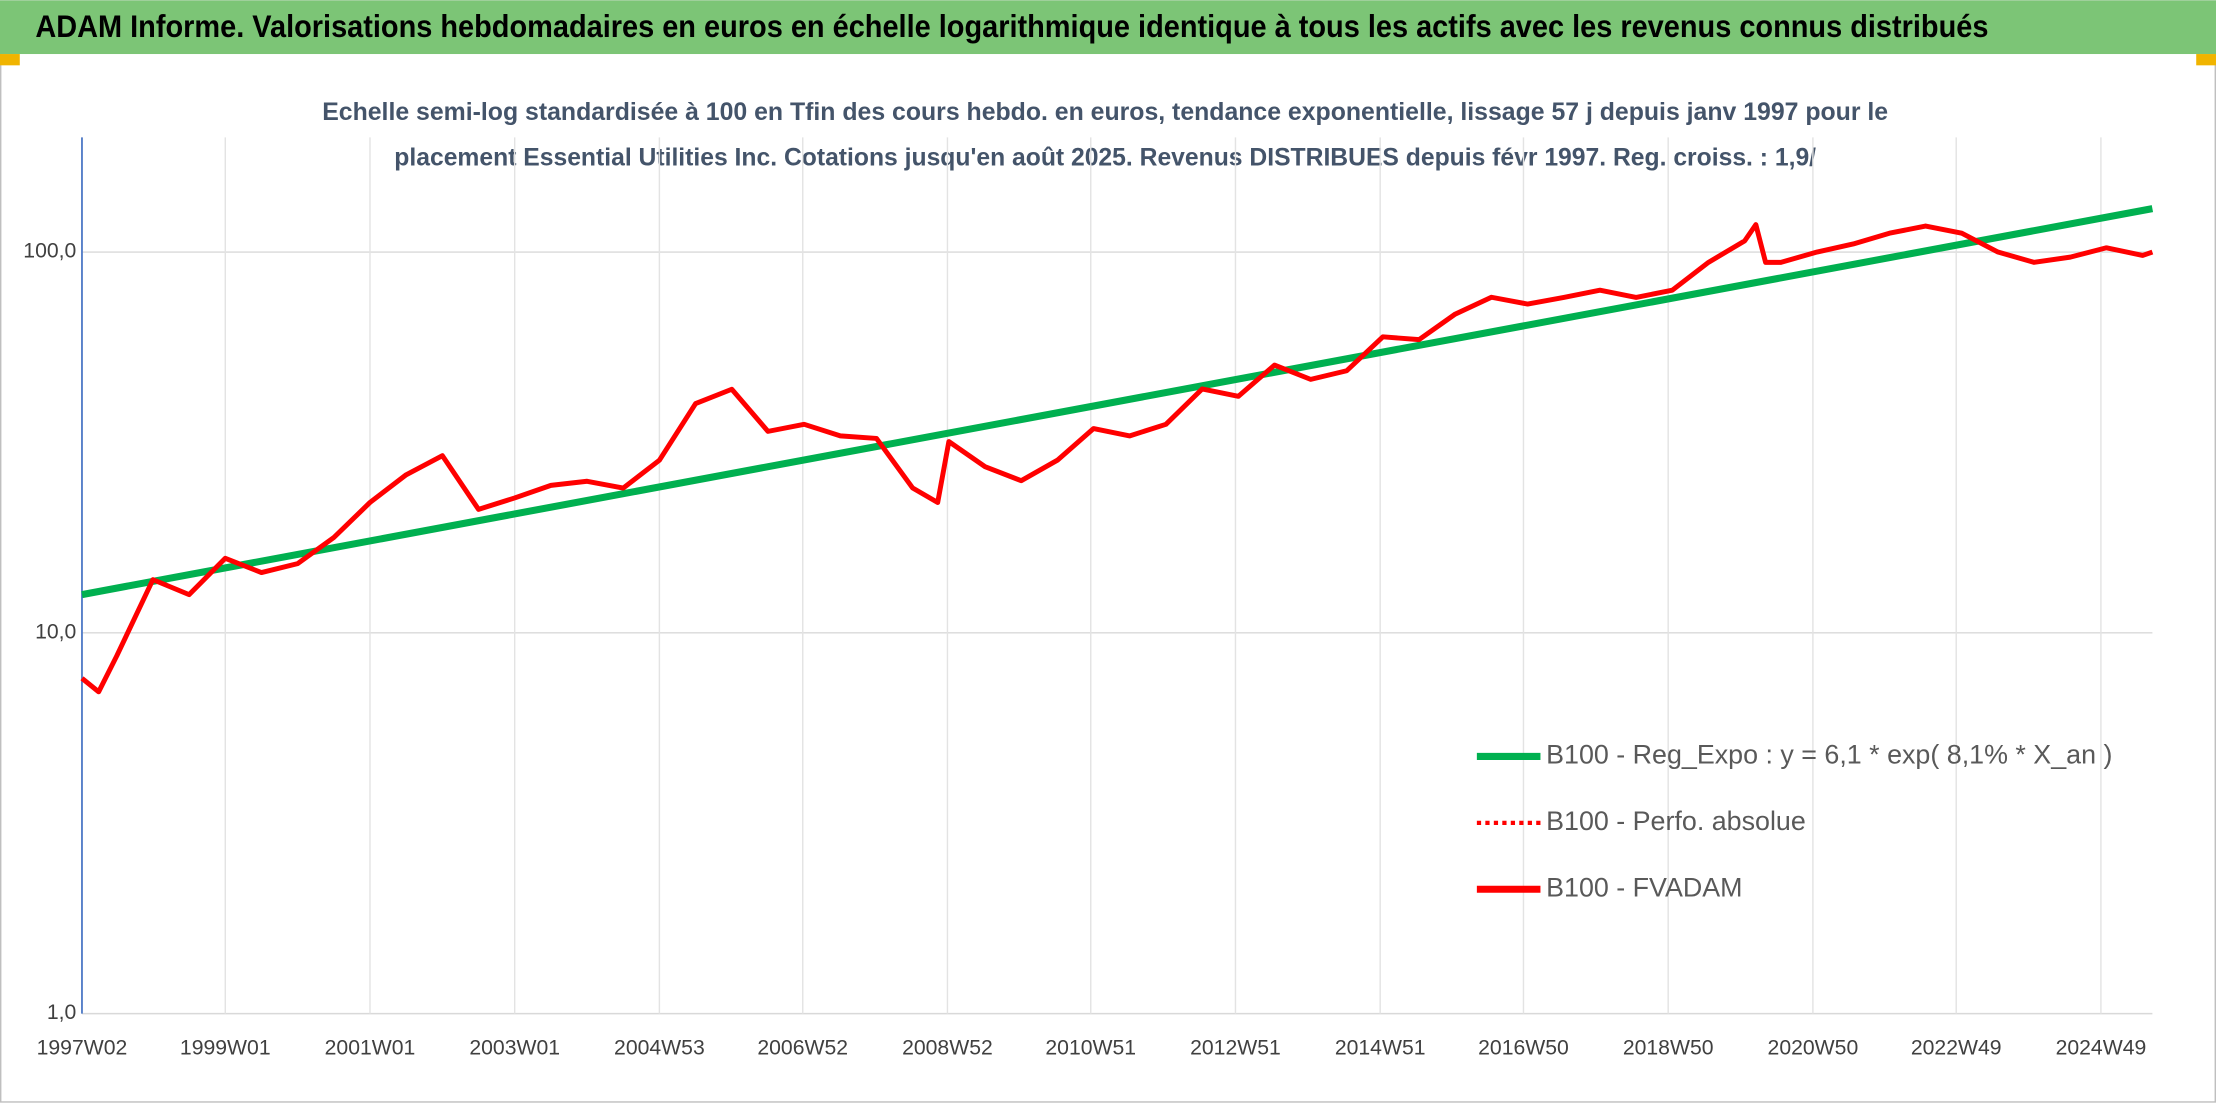  What do you see at coordinates (1235, 1048) in the screenshot?
I see `x-tick-label: 2012W51` at bounding box center [1235, 1048].